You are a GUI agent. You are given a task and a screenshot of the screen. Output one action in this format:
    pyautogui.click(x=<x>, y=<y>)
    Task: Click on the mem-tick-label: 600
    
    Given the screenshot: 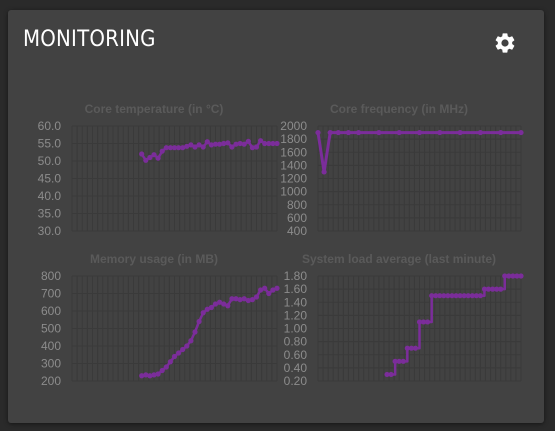 What is the action you would take?
    pyautogui.click(x=51, y=311)
    